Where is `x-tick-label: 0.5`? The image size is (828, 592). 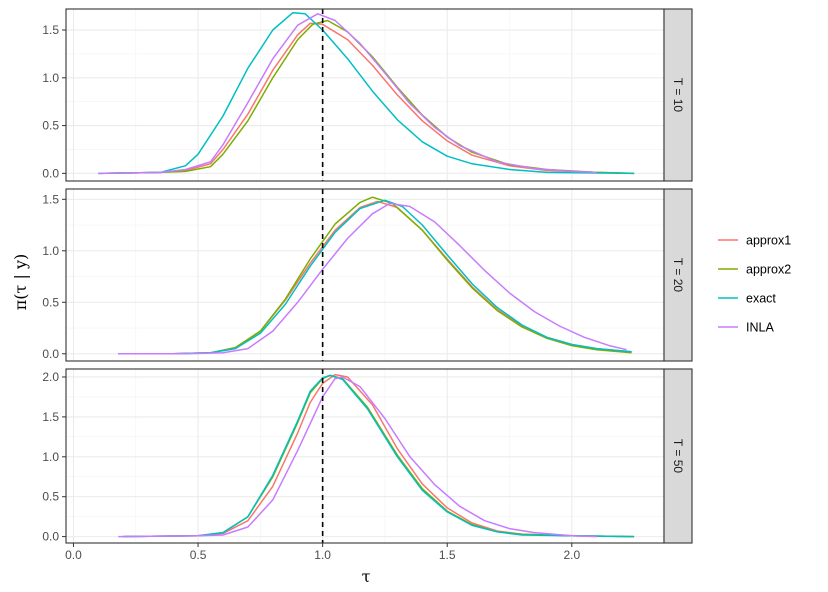
x-tick-label: 0.5 is located at coordinates (198, 555).